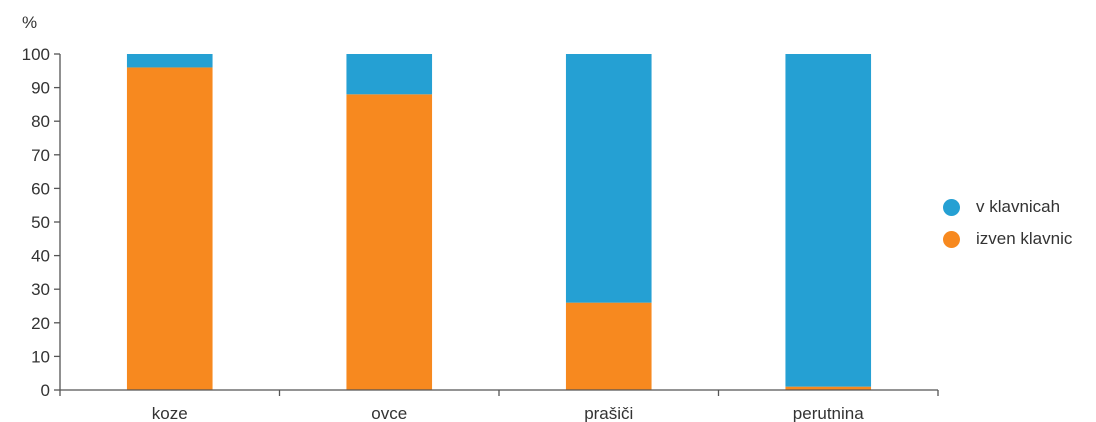 This screenshot has width=1096, height=422. Describe the element at coordinates (1018, 206) in the screenshot. I see `legend-label-v-klavnicah: v klavnicah` at that location.